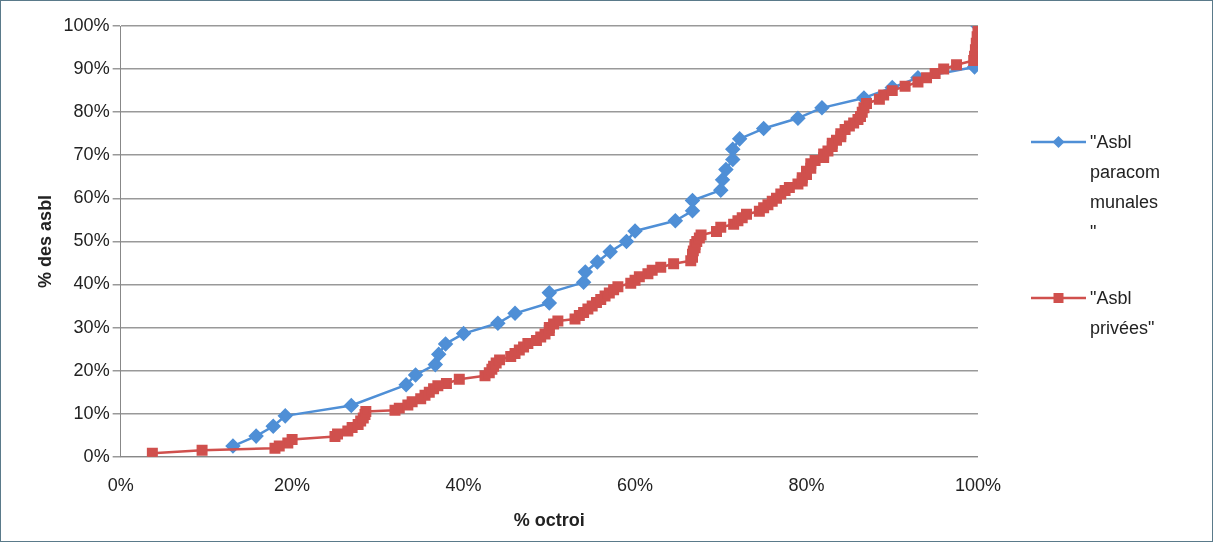 This screenshot has width=1213, height=542. What do you see at coordinates (44, 241) in the screenshot?
I see `y-axis-title: % des asbl` at bounding box center [44, 241].